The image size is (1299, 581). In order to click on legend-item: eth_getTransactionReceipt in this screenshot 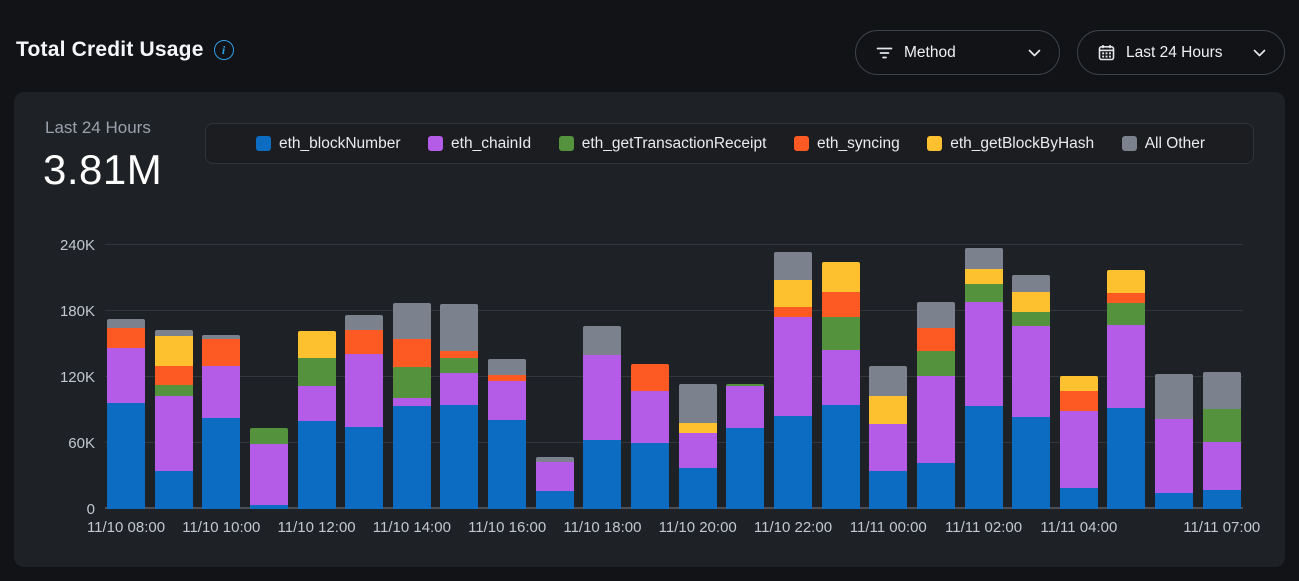, I will do `click(662, 144)`.